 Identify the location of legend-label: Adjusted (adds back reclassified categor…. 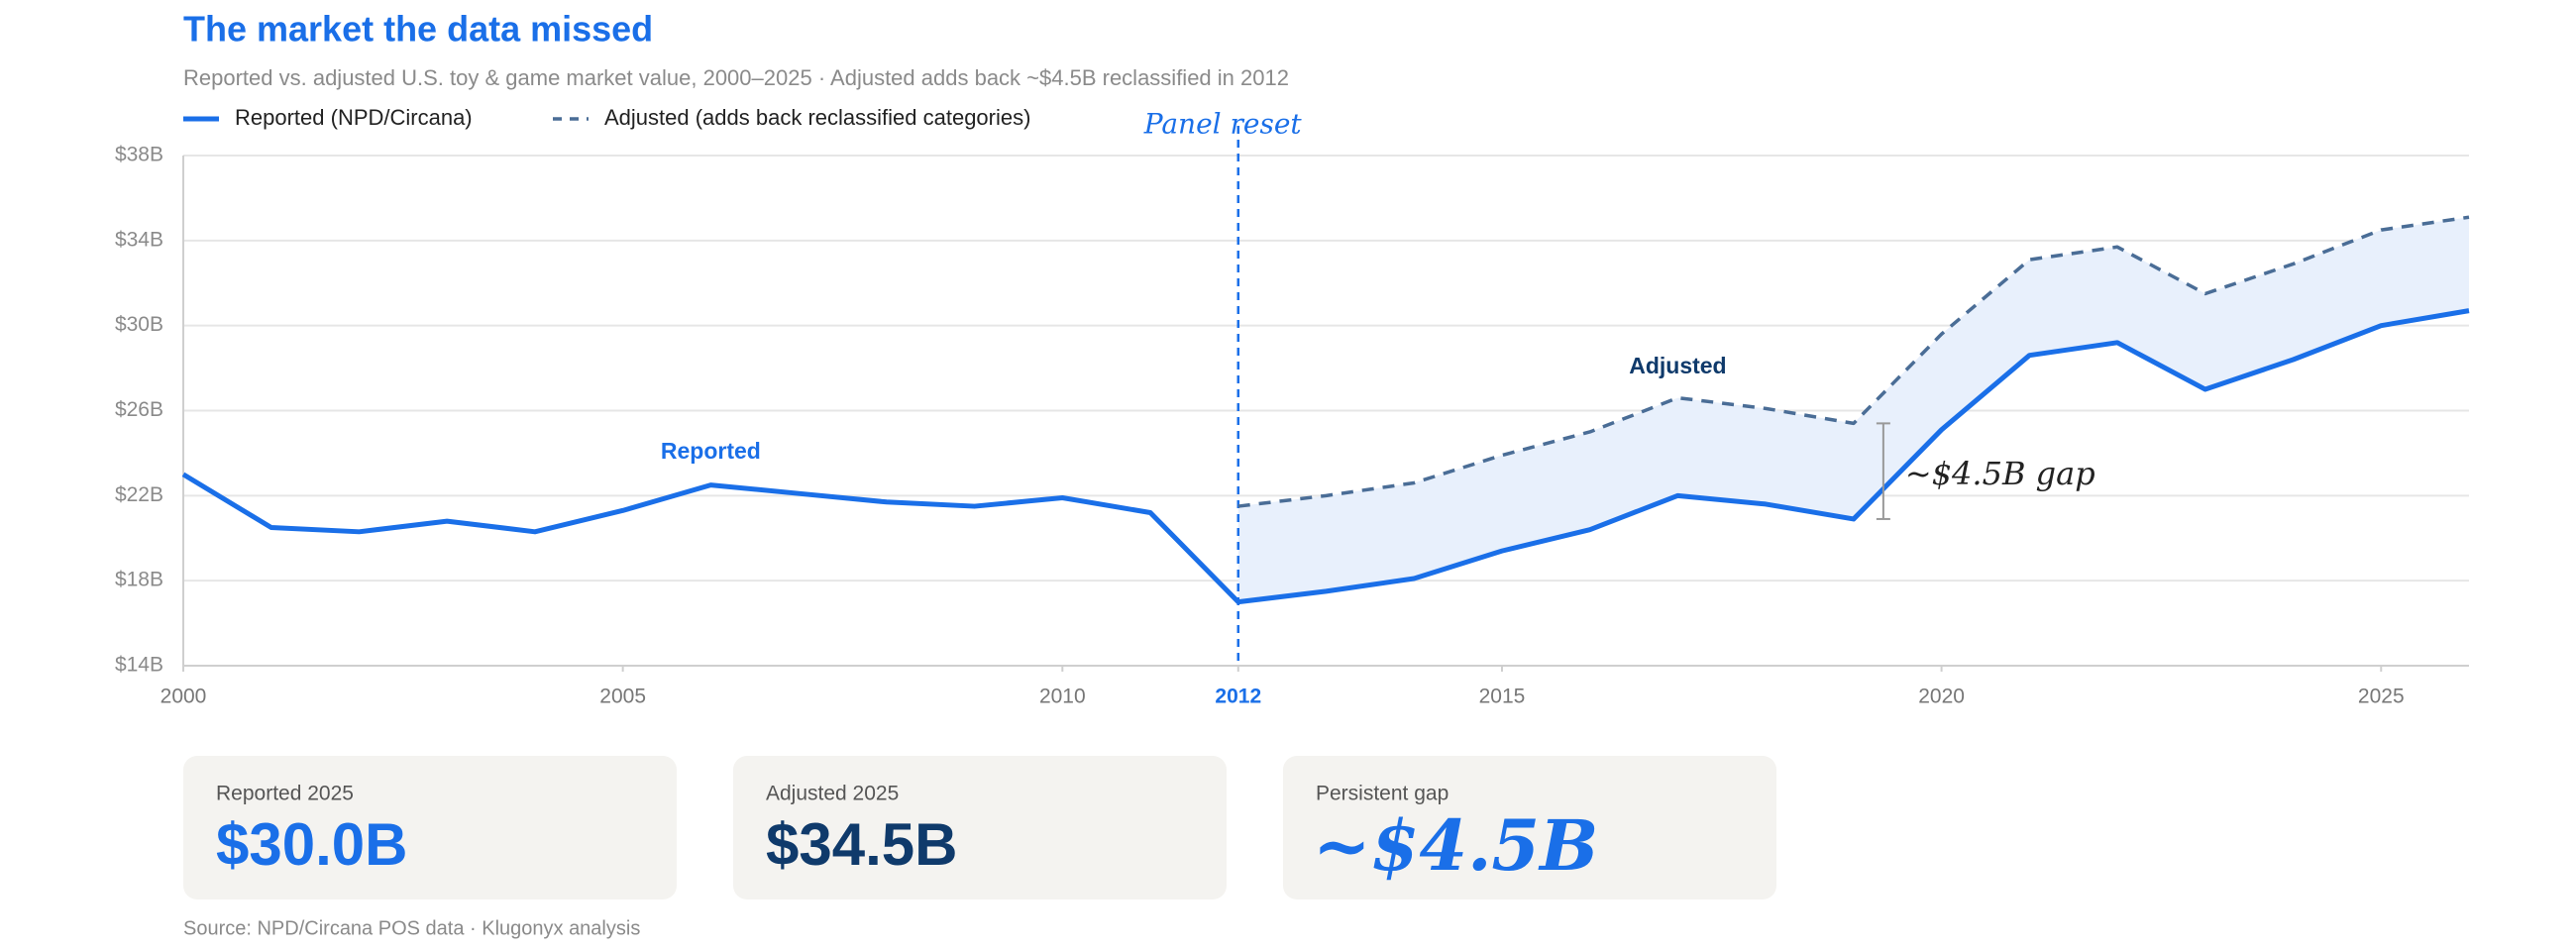
(817, 117).